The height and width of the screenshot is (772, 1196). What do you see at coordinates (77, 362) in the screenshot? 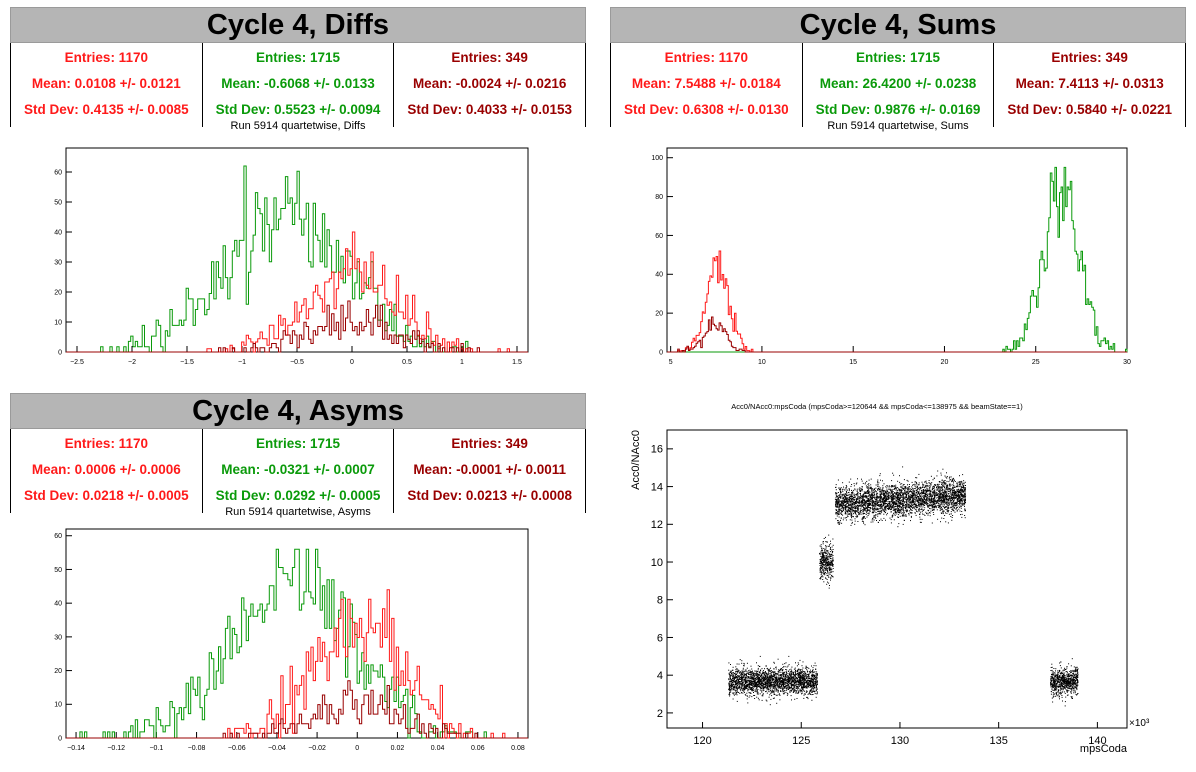
I see `x-tick-label: −2.5` at bounding box center [77, 362].